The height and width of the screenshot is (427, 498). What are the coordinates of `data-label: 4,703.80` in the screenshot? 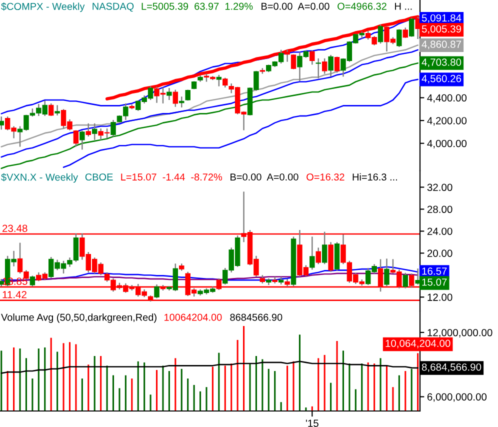 It's located at (442, 63).